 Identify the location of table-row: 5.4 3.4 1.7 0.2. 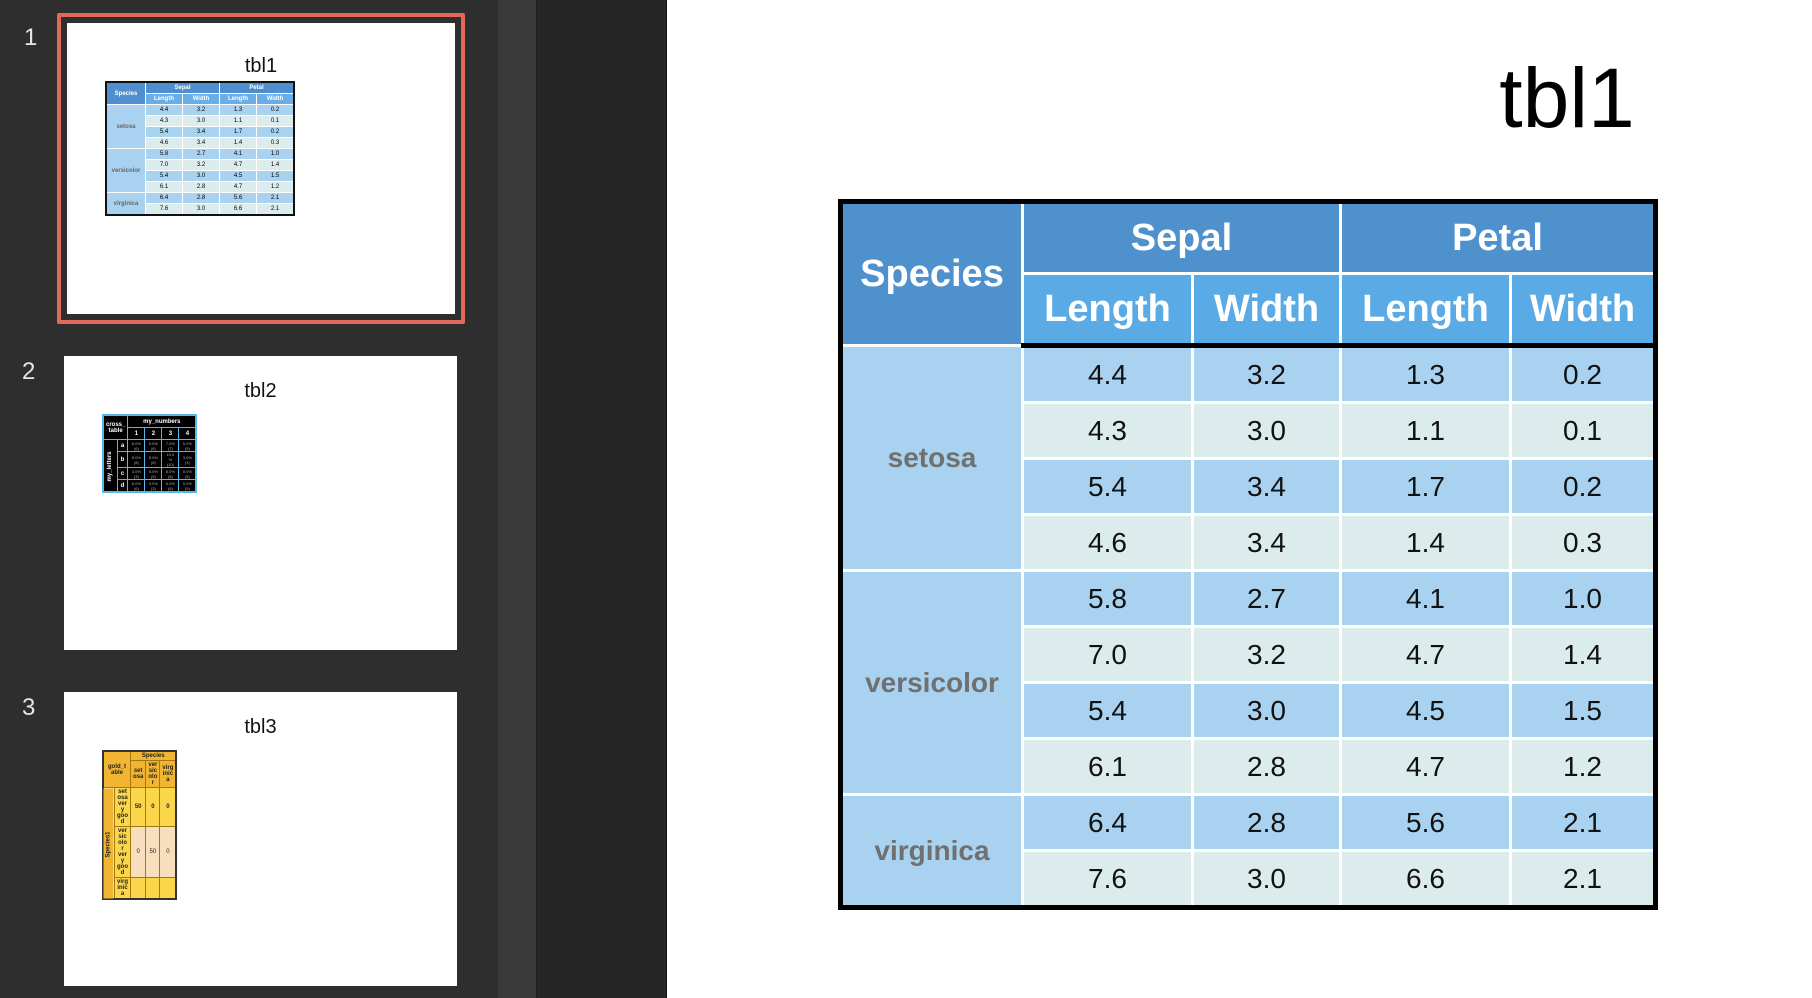
(1249, 486).